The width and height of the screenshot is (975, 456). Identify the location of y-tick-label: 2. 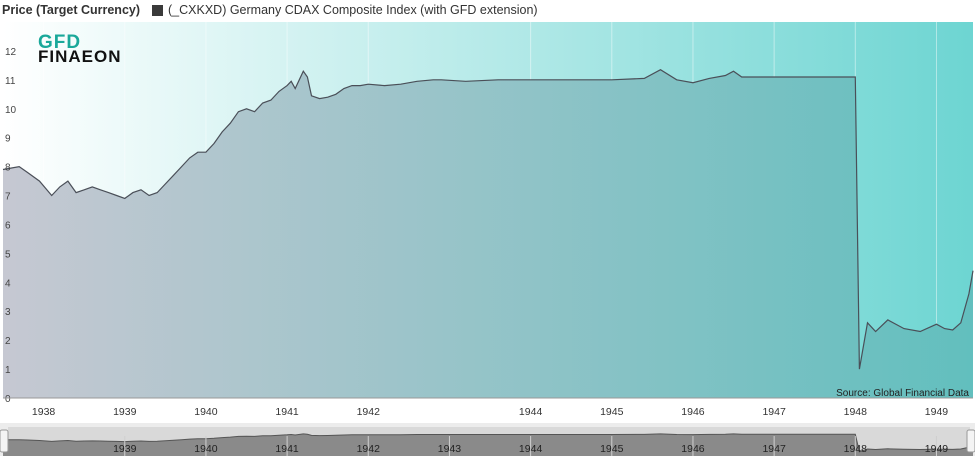
(8, 341).